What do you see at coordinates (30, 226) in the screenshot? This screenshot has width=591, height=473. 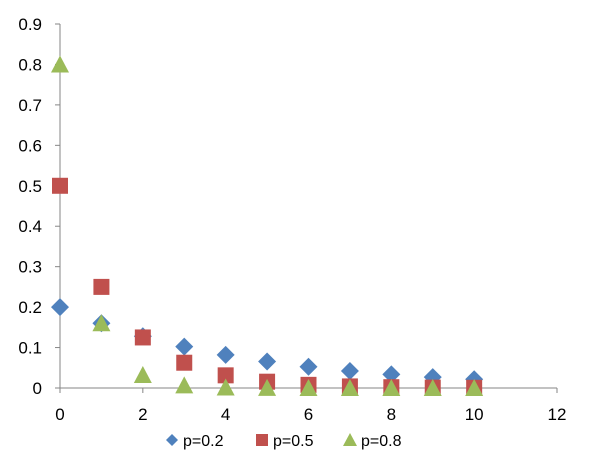 I see `y-tick-label: 0.4` at bounding box center [30, 226].